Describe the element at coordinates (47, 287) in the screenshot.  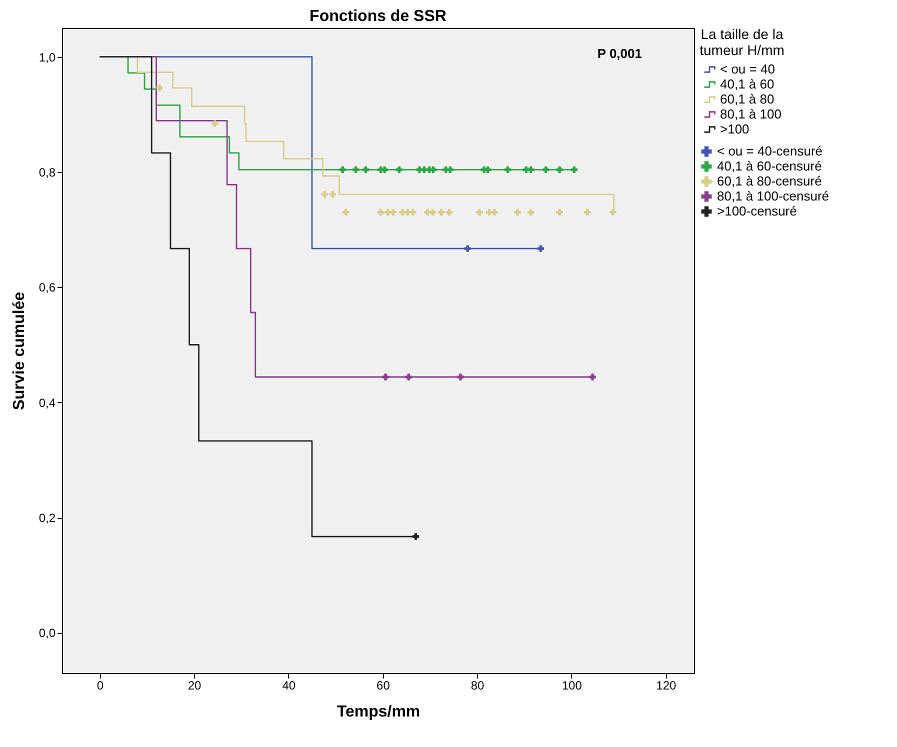
I see `y-tick-label: 0,6` at that location.